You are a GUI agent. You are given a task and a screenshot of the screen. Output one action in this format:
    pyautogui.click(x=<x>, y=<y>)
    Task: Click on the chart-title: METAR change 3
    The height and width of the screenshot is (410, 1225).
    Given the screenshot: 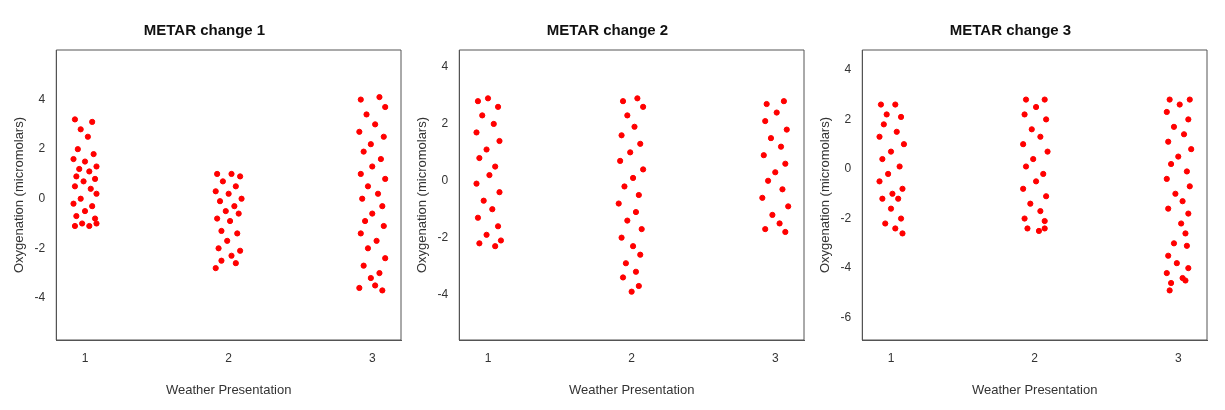 What is the action you would take?
    pyautogui.click(x=1010, y=30)
    